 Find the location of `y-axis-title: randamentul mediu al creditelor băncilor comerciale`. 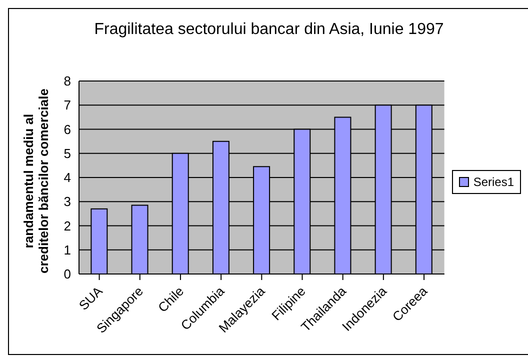

y-axis-title: randamentul mediu al creditelor băncilor comerciale is located at coordinates (36, 181).